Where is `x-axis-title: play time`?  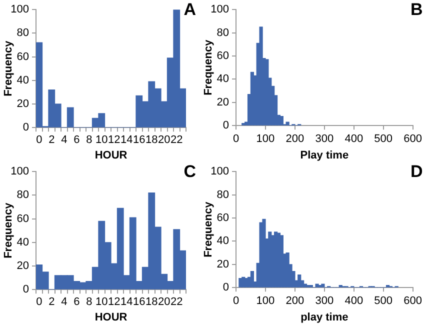
x-axis-title: play time is located at coordinates (324, 317).